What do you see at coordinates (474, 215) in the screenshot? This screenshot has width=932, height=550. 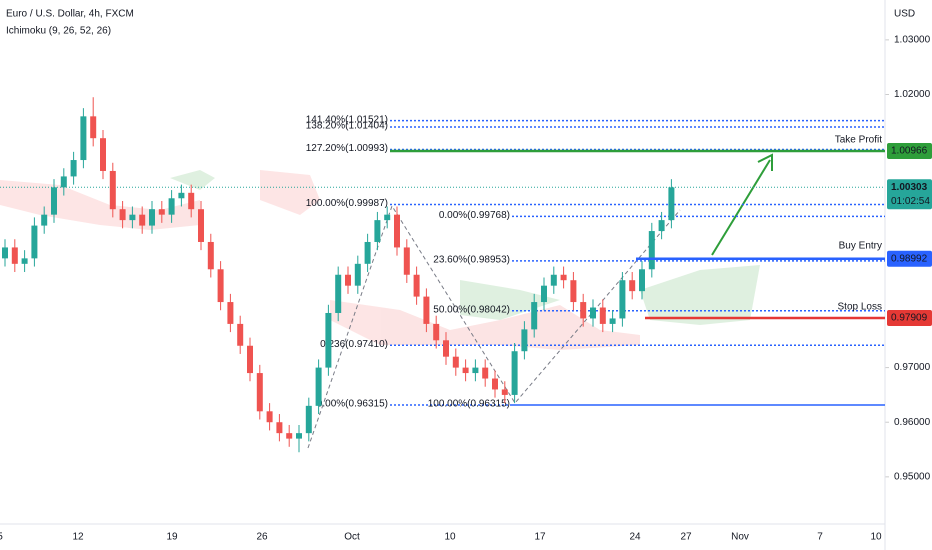 I see `fib-label: 0.00%(0.99768)` at bounding box center [474, 215].